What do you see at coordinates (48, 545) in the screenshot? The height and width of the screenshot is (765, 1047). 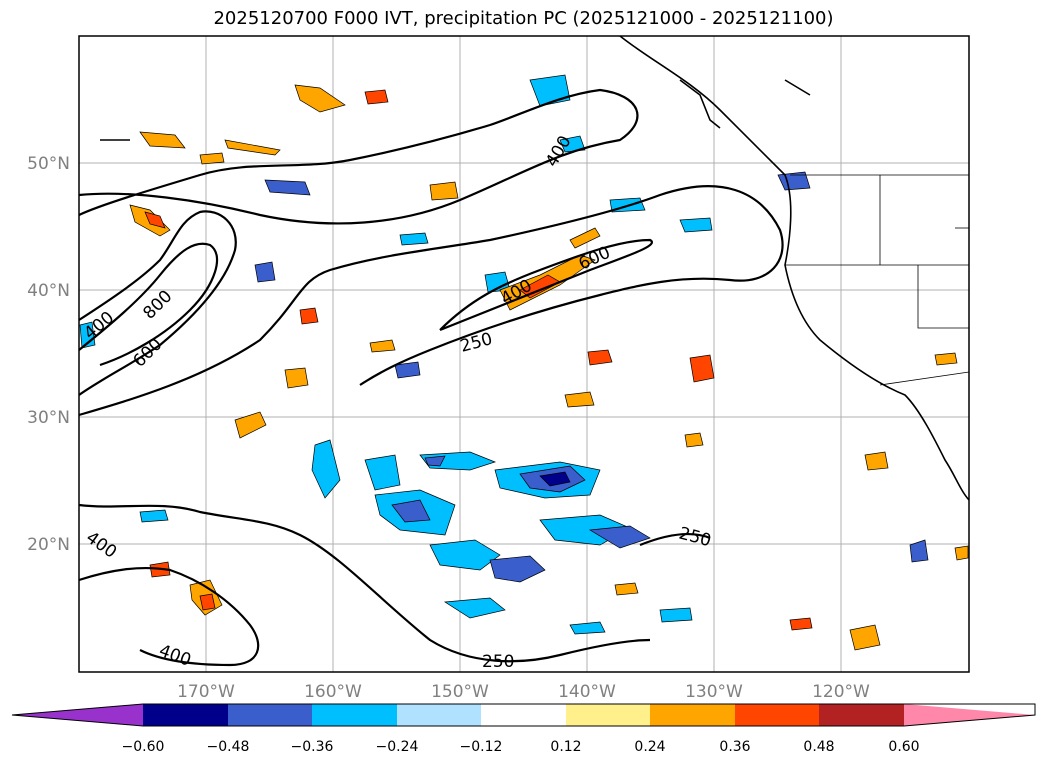 I see `lat-label: 20°N` at bounding box center [48, 545].